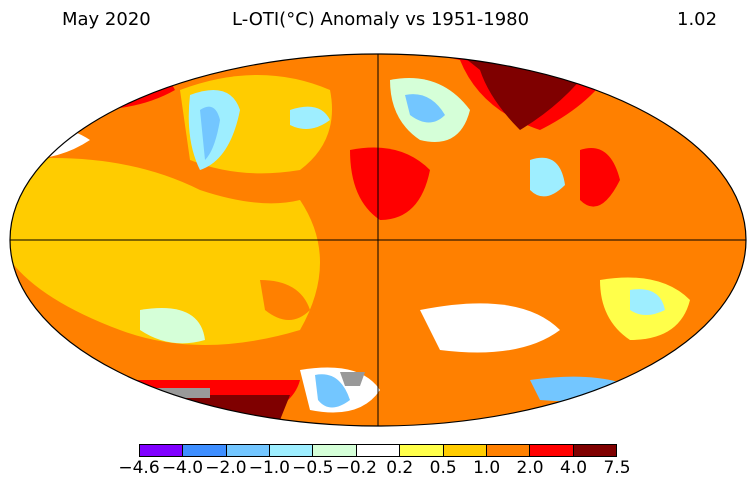 The image size is (756, 488). I want to click on missing-data-region, so click(150, 393).